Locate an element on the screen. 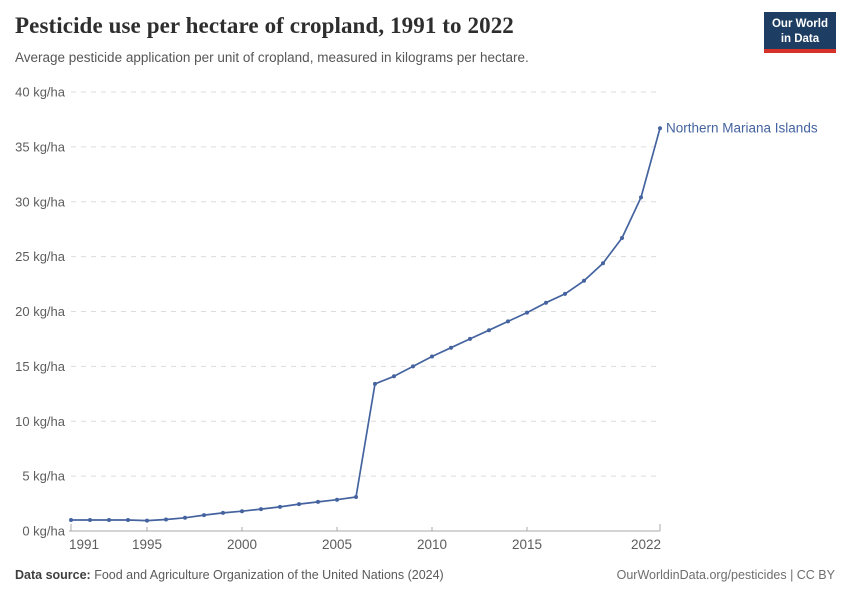  x-axis-label: 1991 is located at coordinates (84, 544).